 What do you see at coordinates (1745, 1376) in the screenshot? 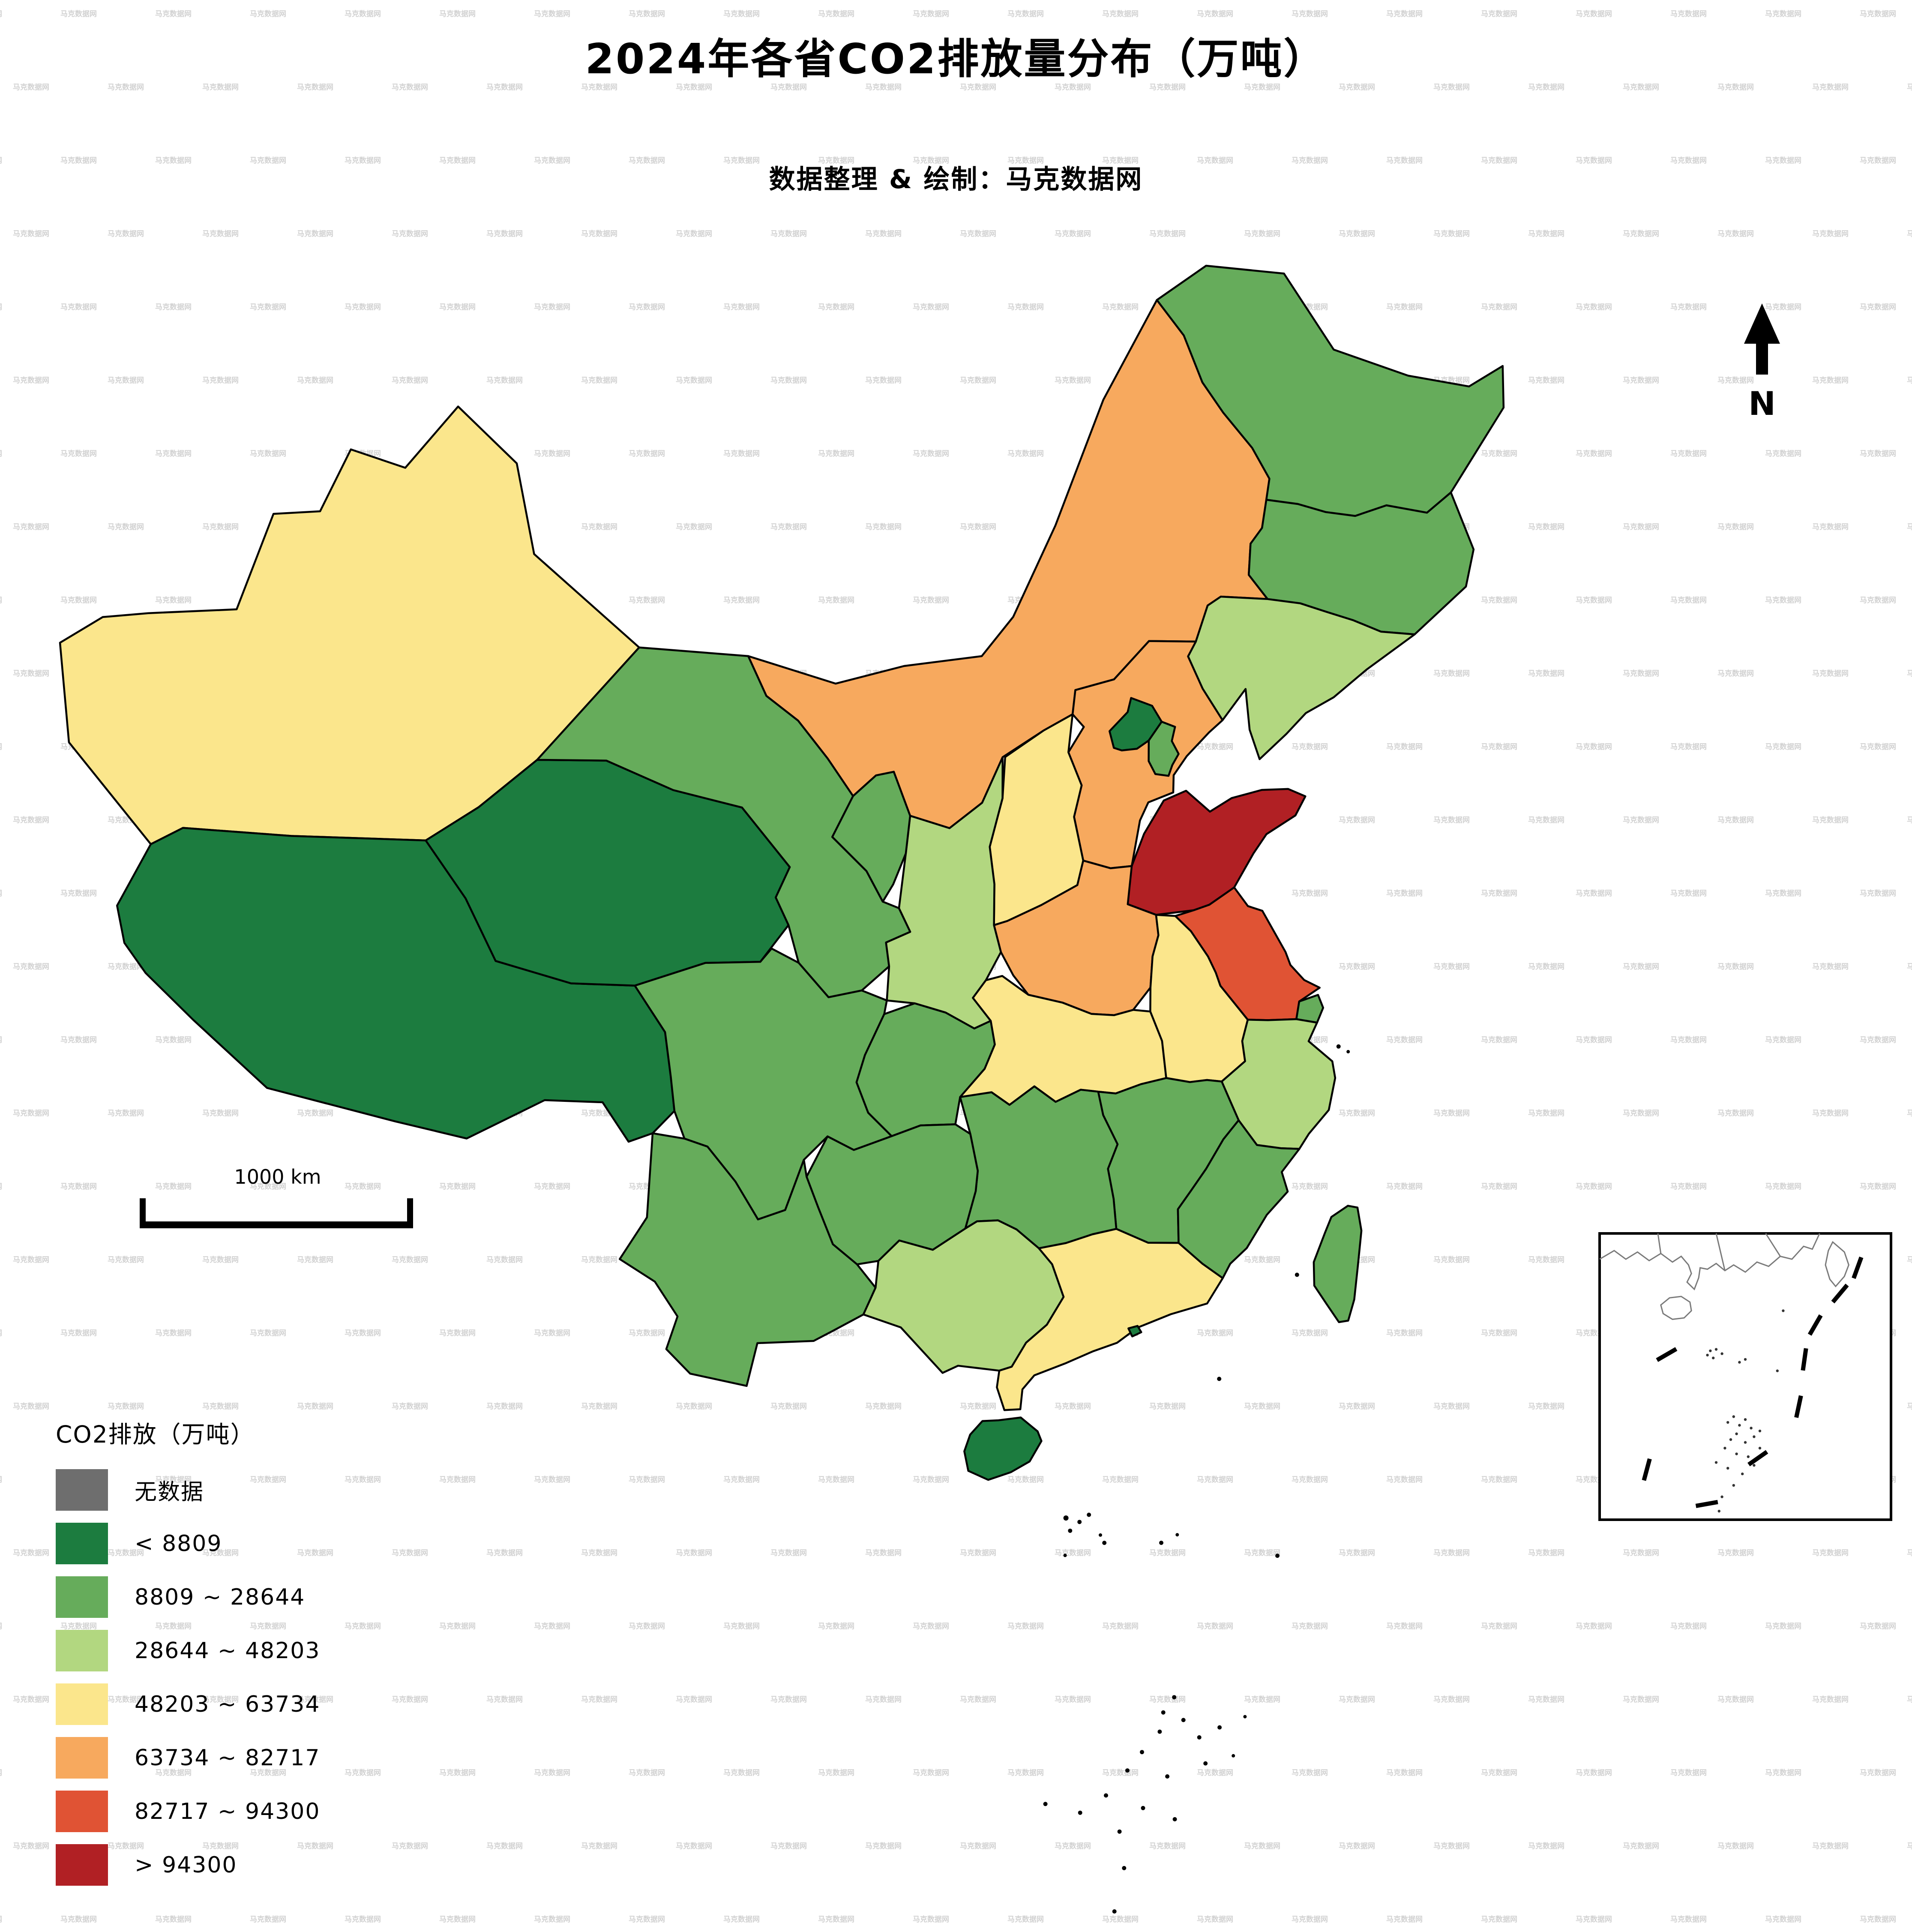
I see `south-china-sea-inset` at bounding box center [1745, 1376].